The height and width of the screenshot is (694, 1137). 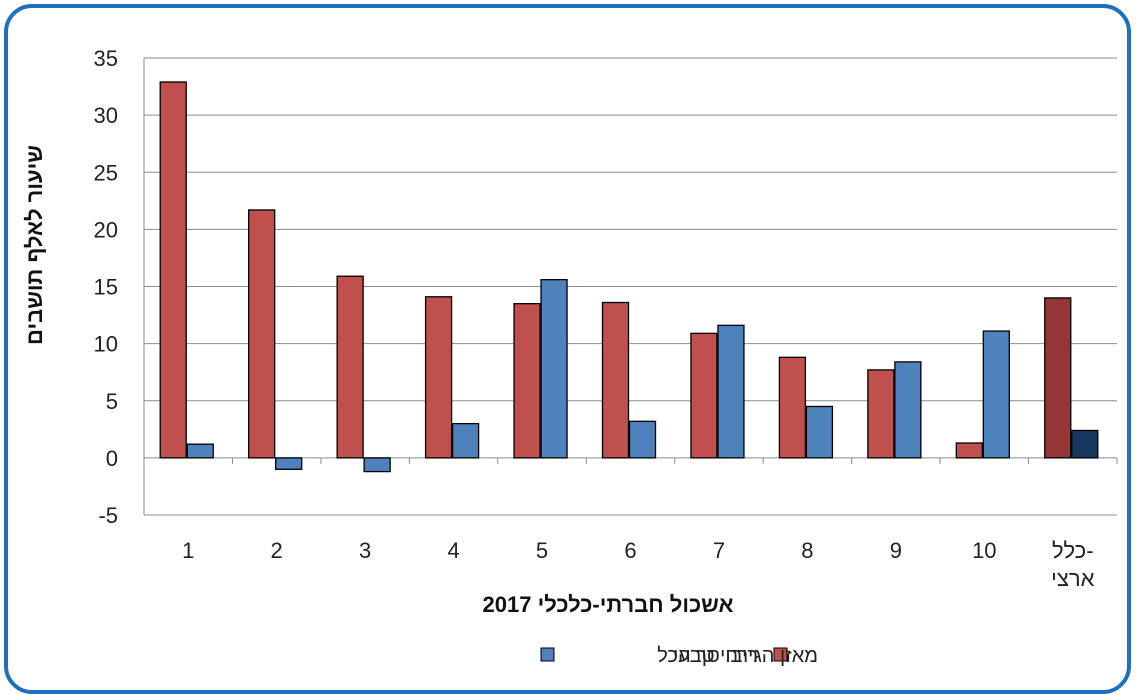 I want to click on y-tick-label: 0, so click(x=112, y=458).